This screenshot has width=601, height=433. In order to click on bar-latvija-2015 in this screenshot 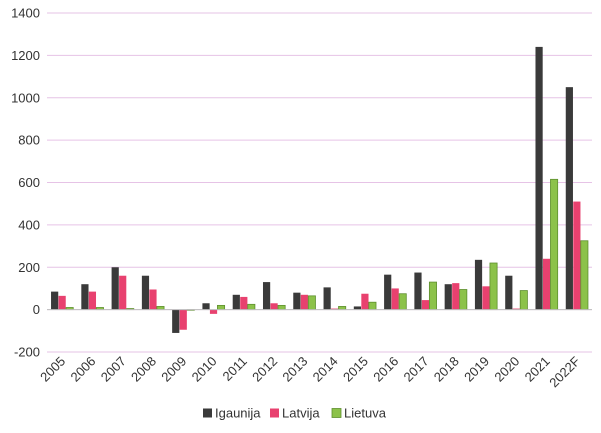, I will do `click(365, 301)`.